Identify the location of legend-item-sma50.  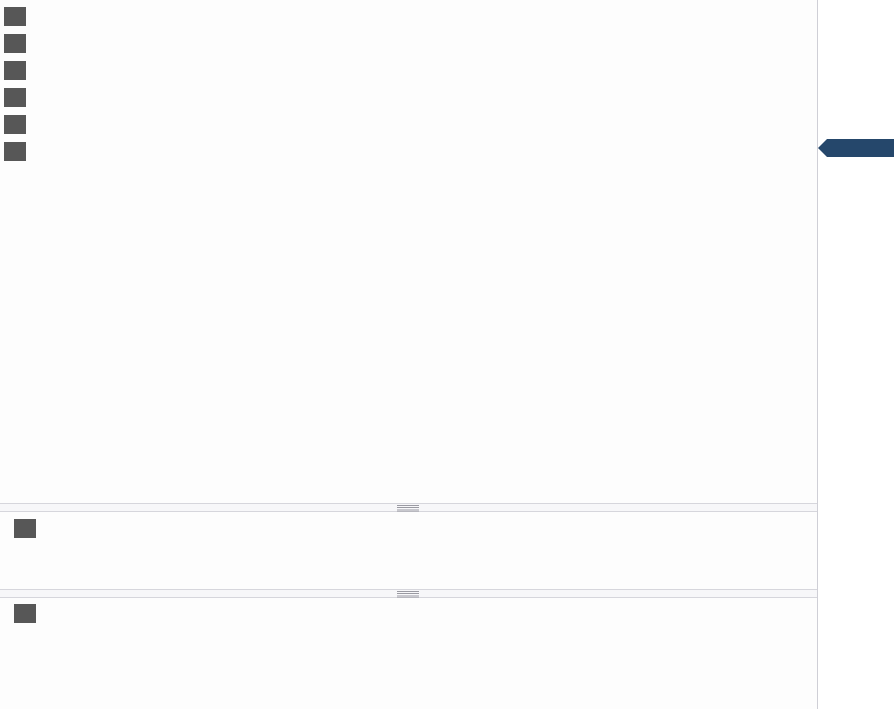
(15, 97).